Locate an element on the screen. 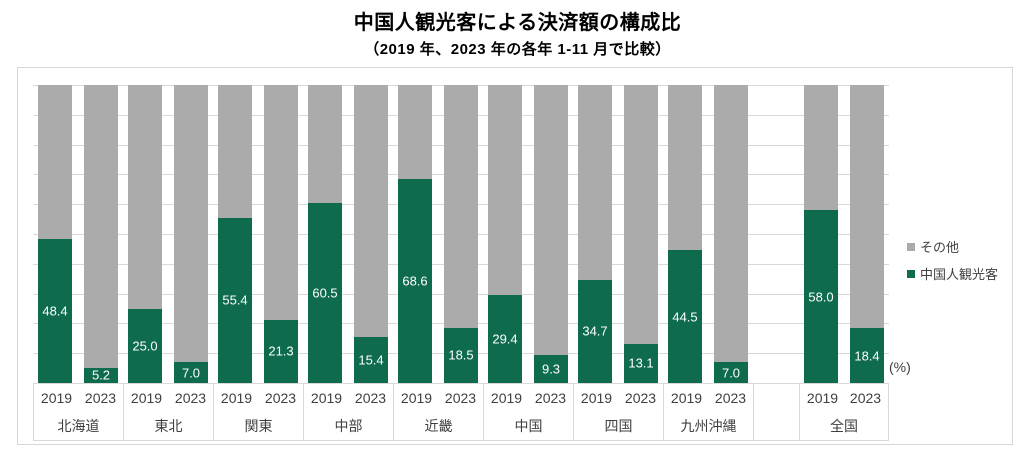 Image resolution: width=1035 pixels, height=466 pixels. chinese-tourist-swatch-icon is located at coordinates (911, 273).